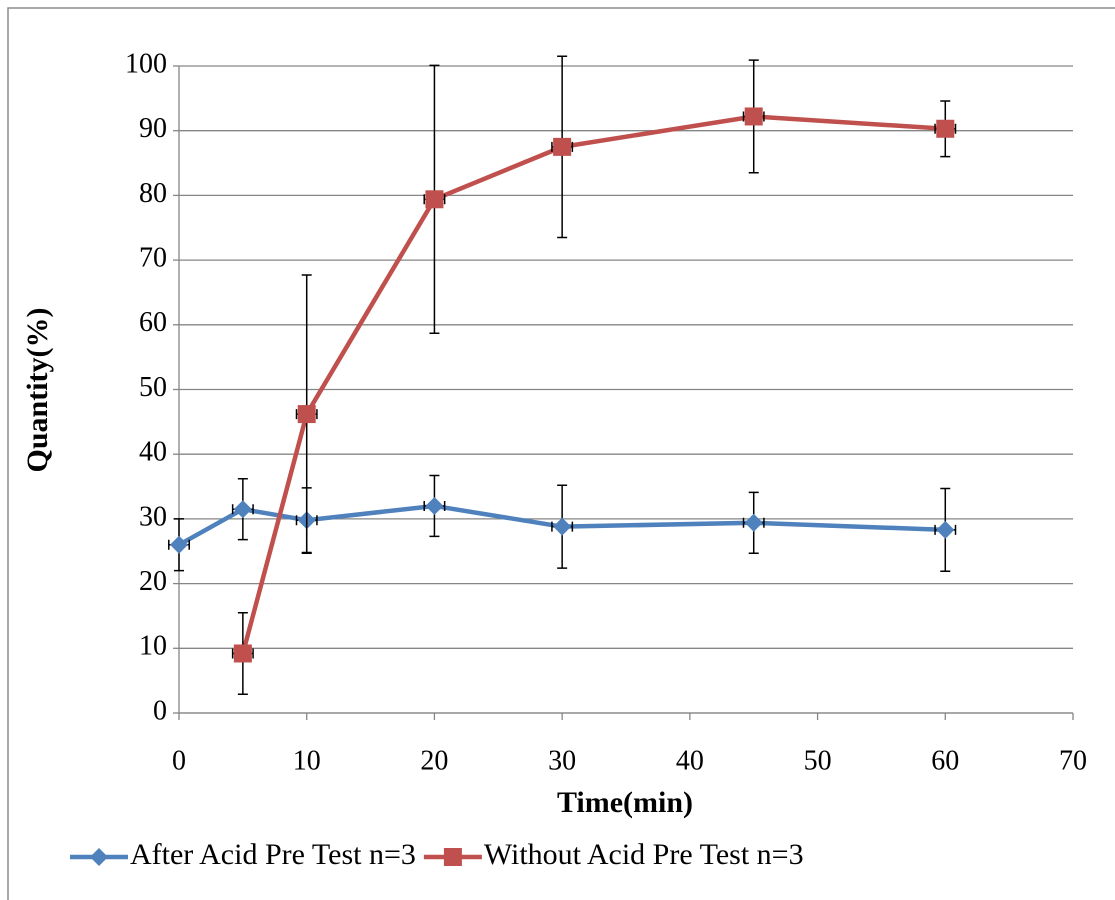 The width and height of the screenshot is (1115, 900). I want to click on y-tick-label: 70, so click(153, 258).